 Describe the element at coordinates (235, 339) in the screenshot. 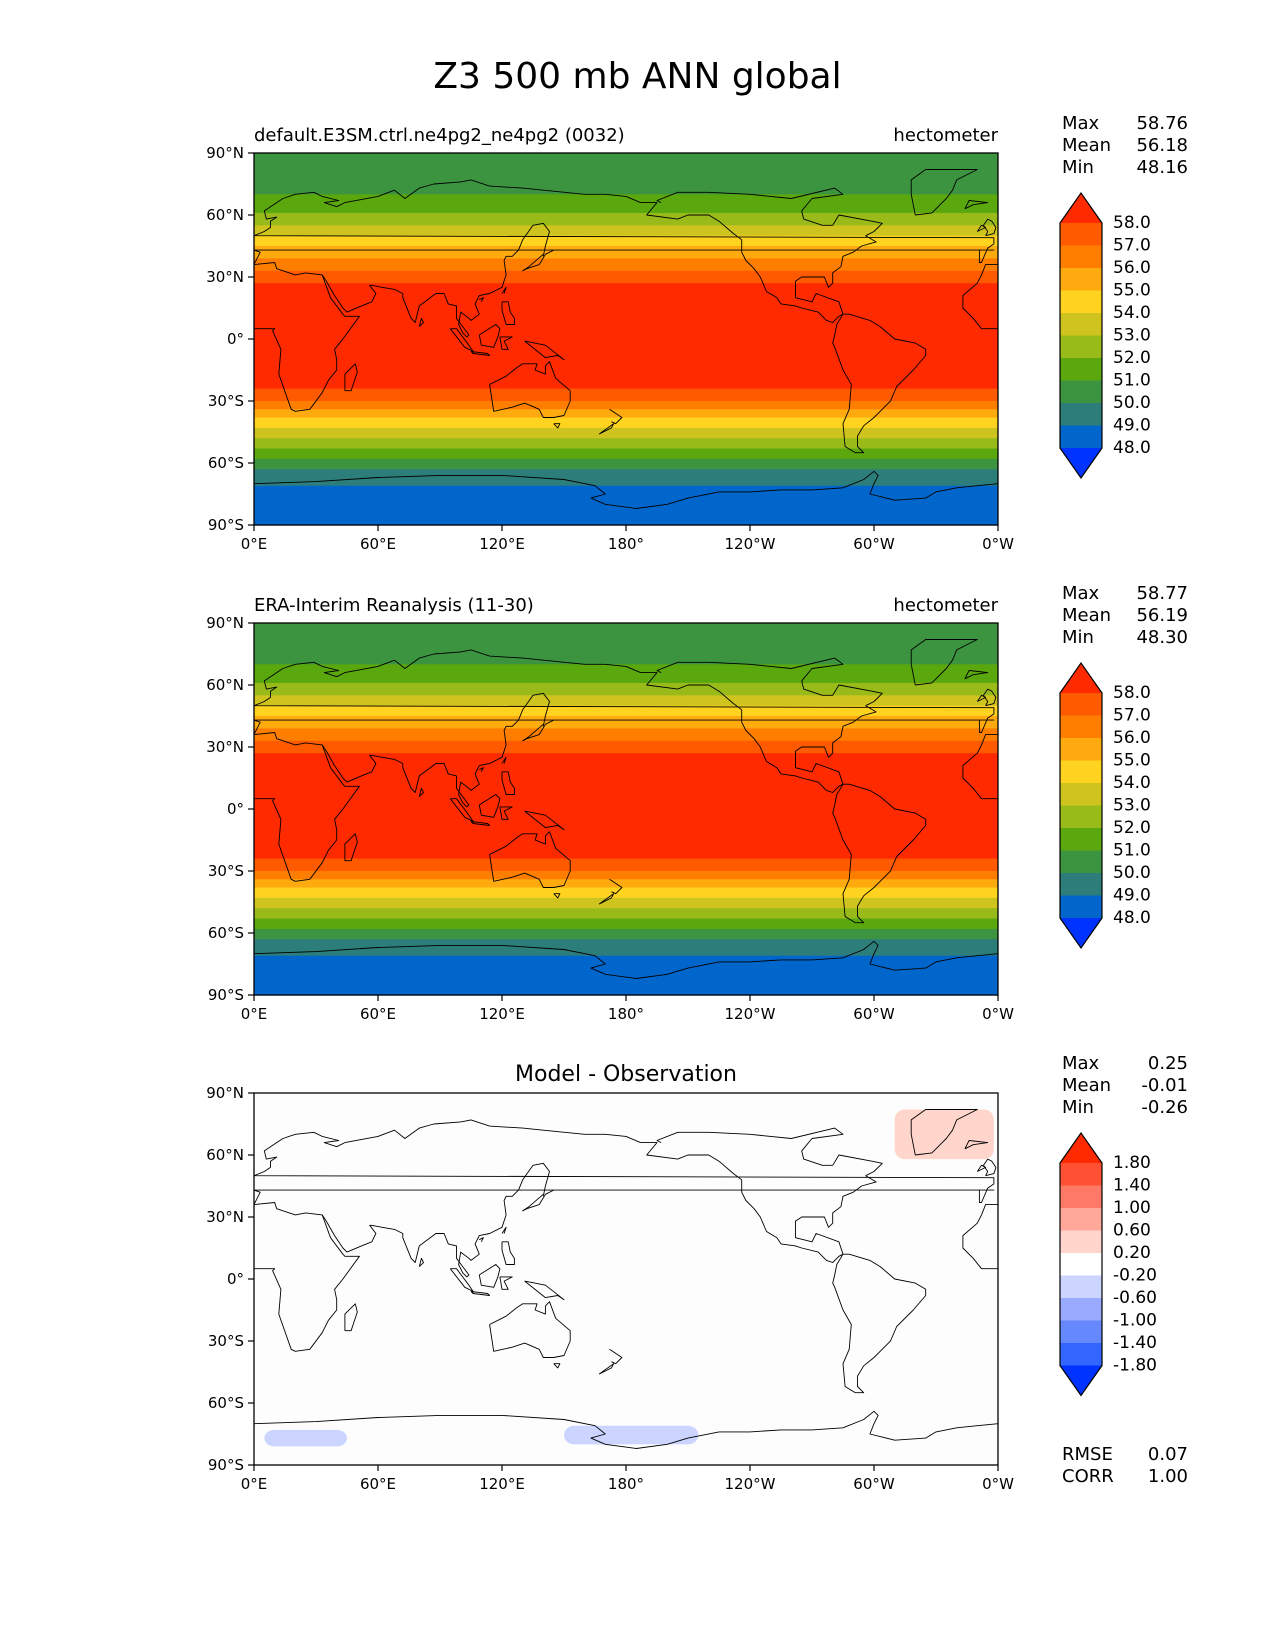

I see `y-tick-label: 0°` at that location.